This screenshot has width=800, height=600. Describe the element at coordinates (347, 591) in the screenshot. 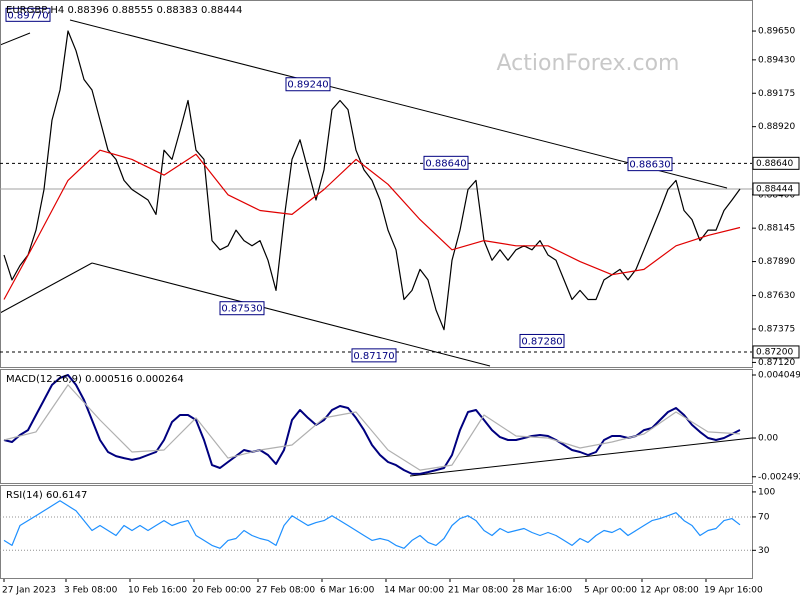

I see `x-tick-label: 6 Mar 16:00` at that location.